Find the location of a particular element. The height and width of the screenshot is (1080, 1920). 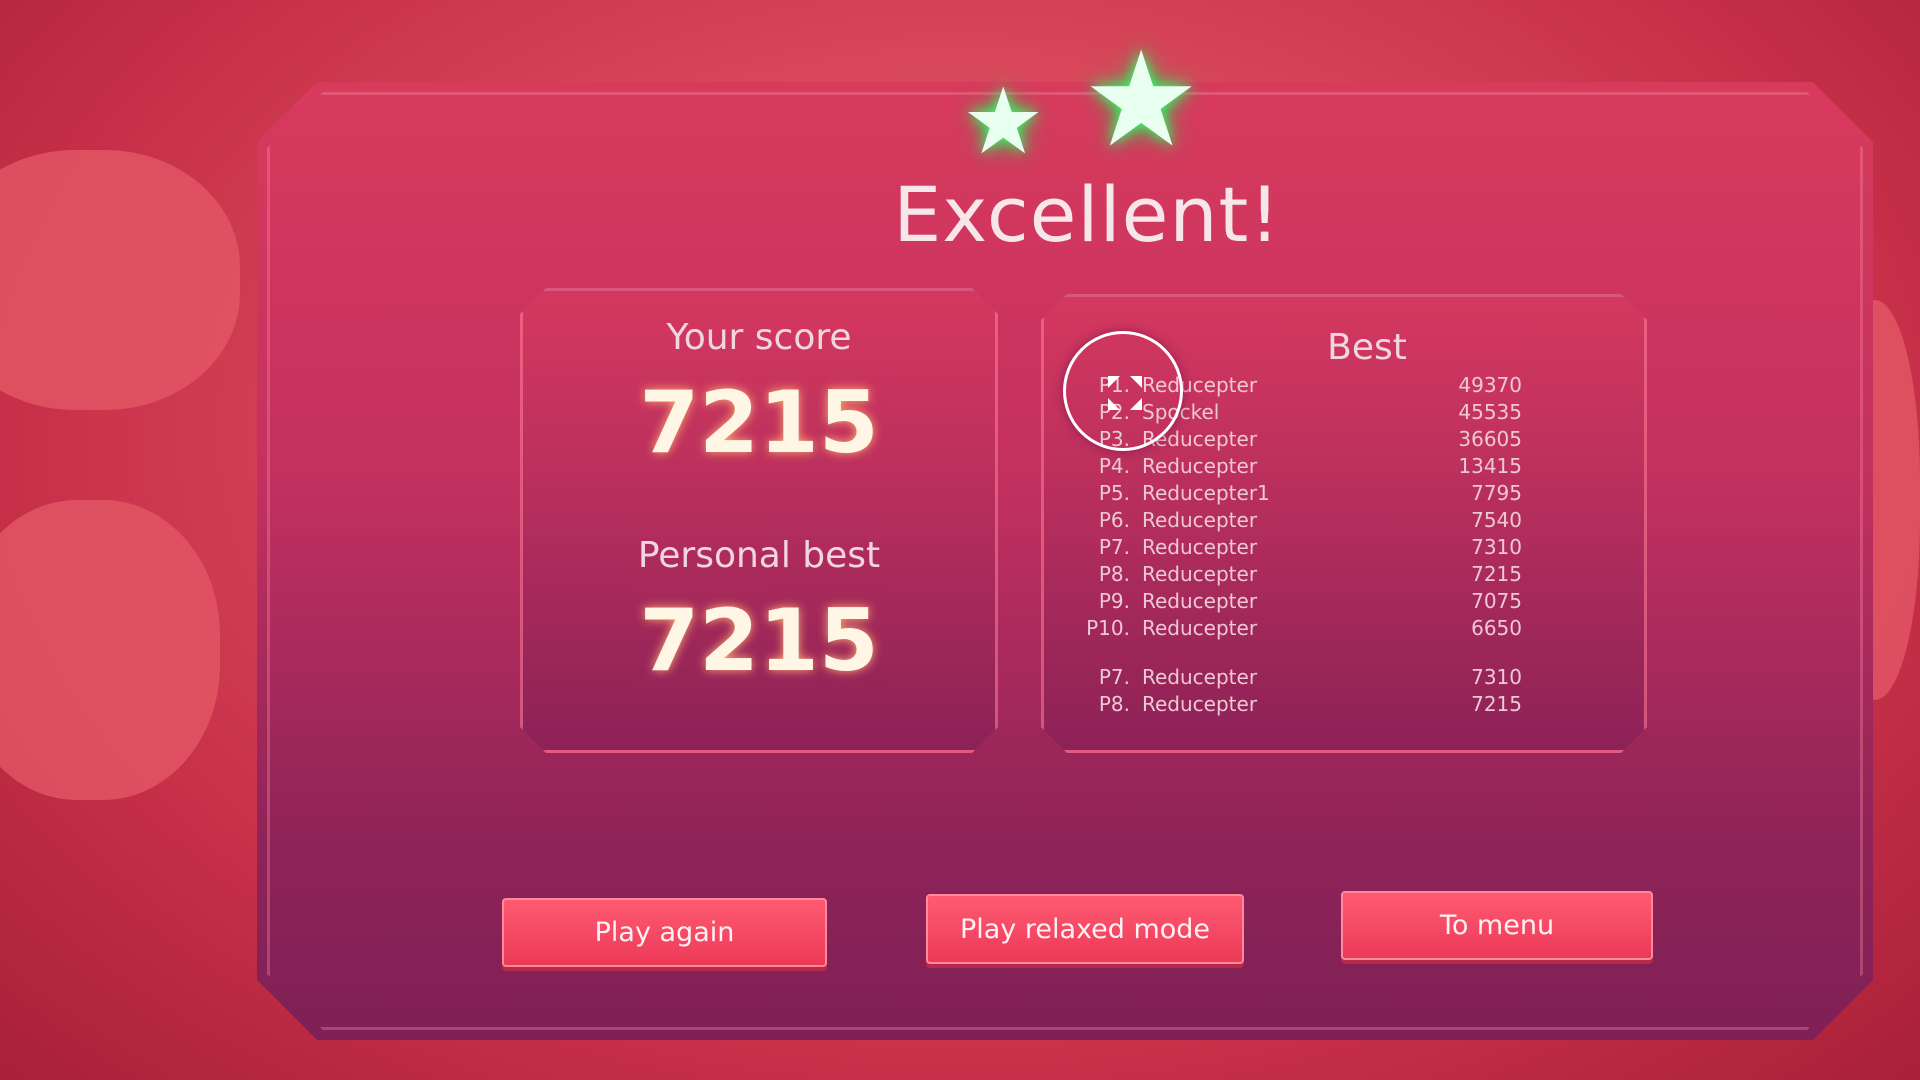

your-score-label: Your score is located at coordinates (759, 337).